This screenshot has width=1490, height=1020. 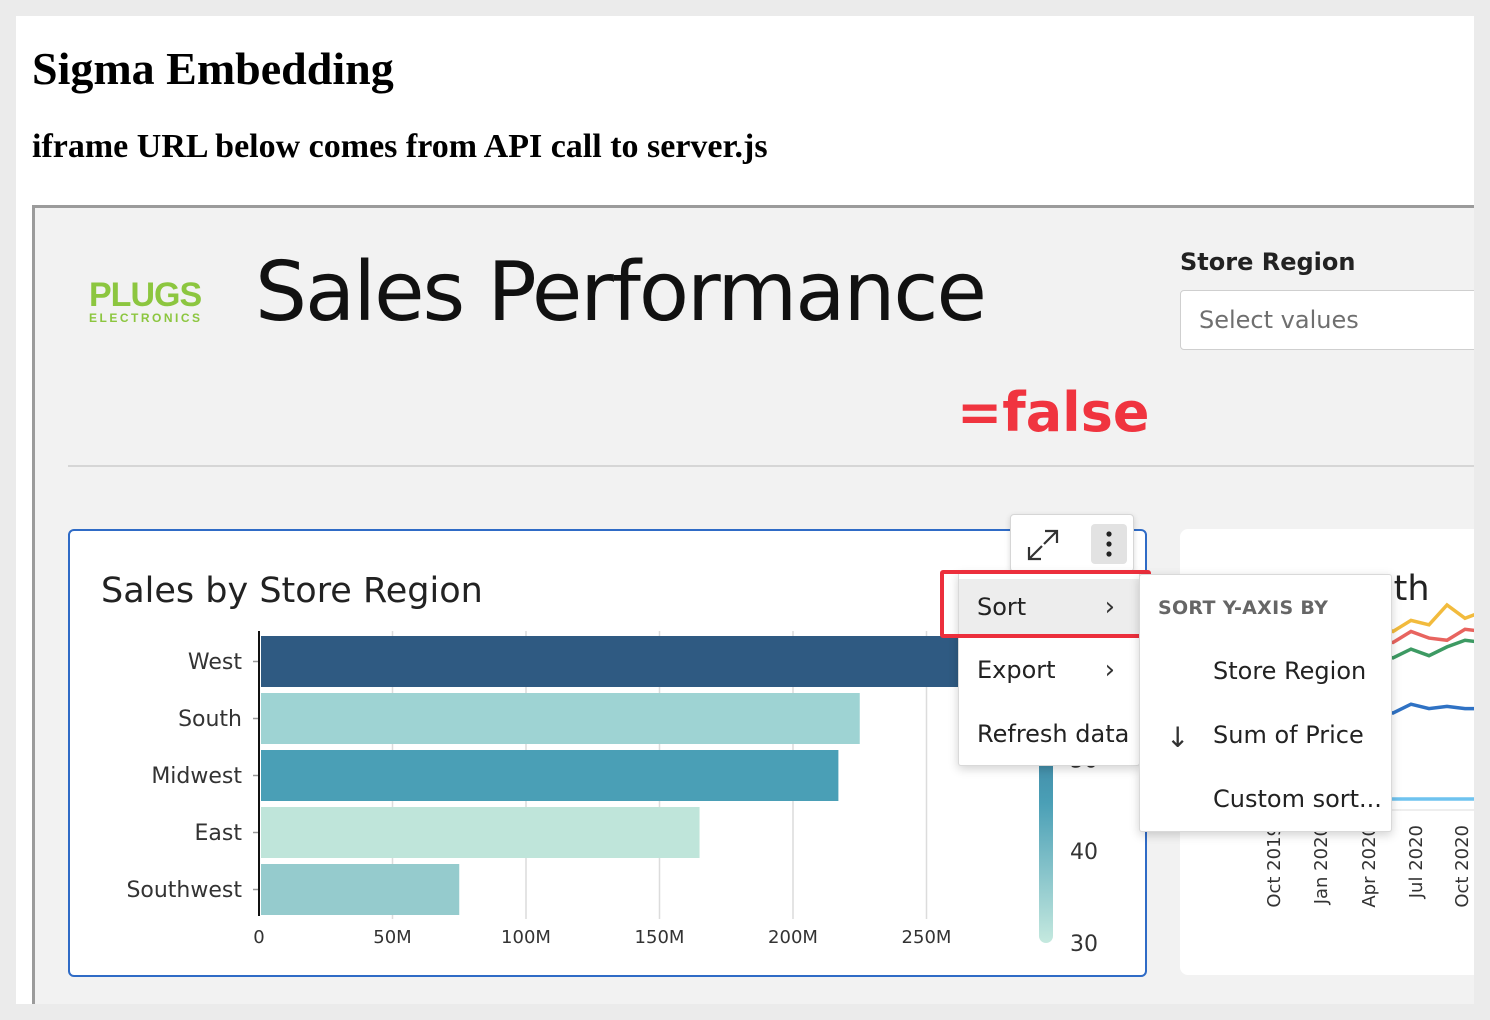 What do you see at coordinates (219, 833) in the screenshot?
I see `category-label: East` at bounding box center [219, 833].